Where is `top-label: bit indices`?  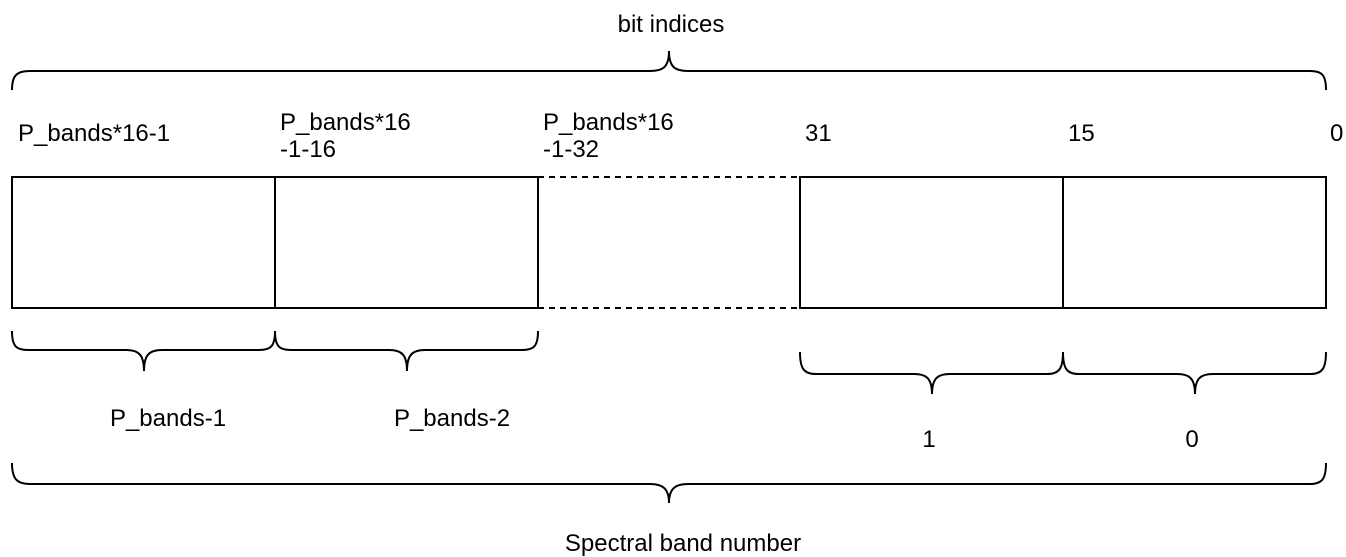
top-label: bit indices is located at coordinates (671, 24).